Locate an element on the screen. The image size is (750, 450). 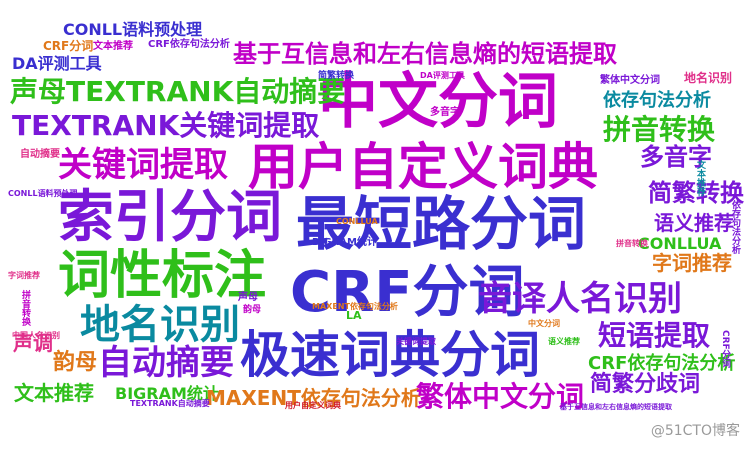
word-diming-small: 地名识别 is located at coordinates (708, 78).